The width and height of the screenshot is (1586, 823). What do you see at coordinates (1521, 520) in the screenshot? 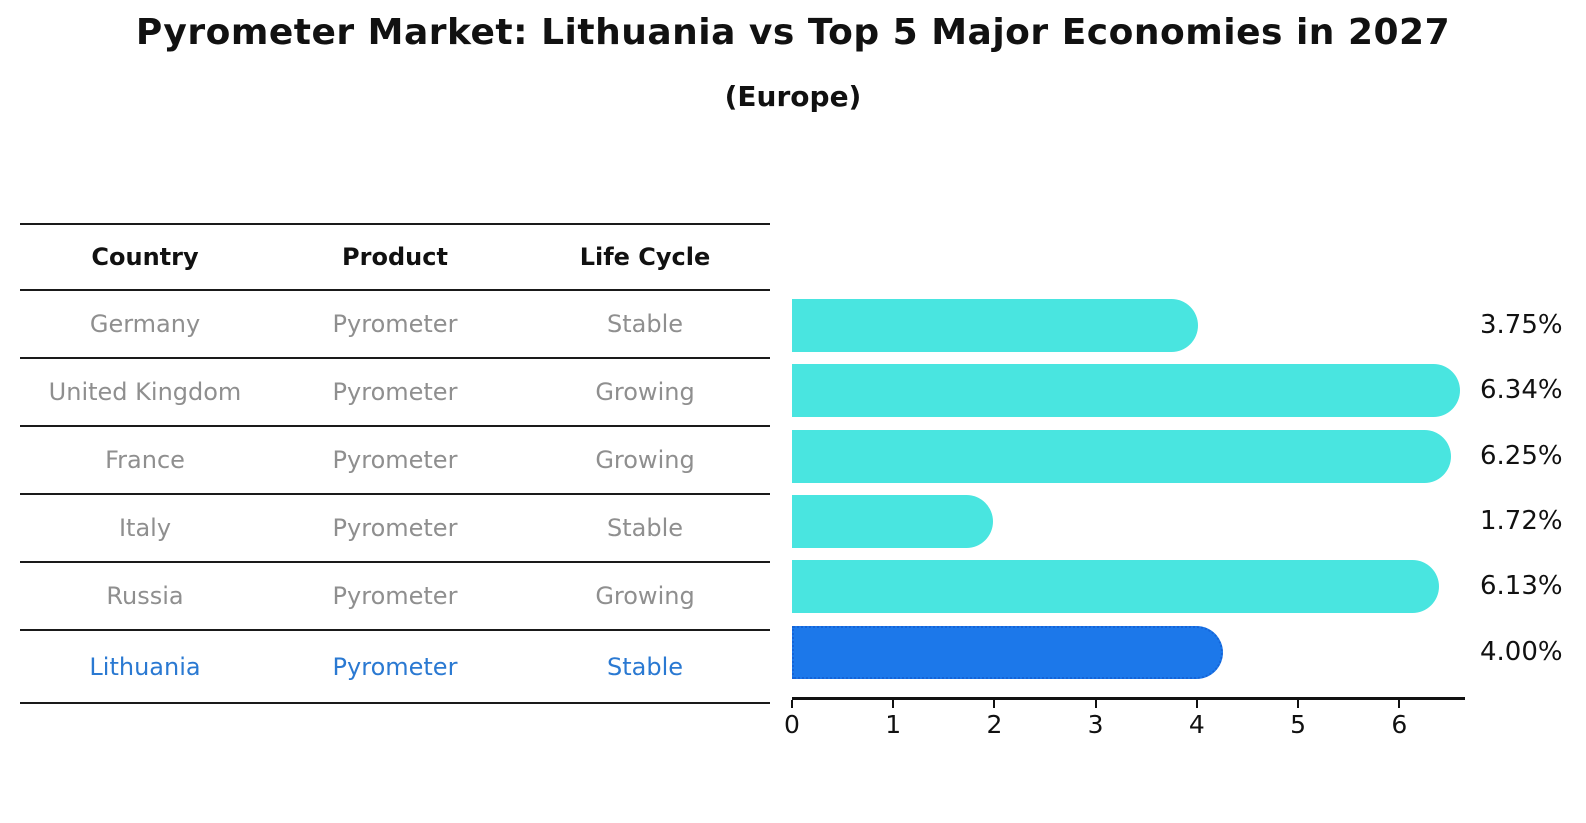
I see `bar-value-label: 1.72%` at bounding box center [1521, 520].